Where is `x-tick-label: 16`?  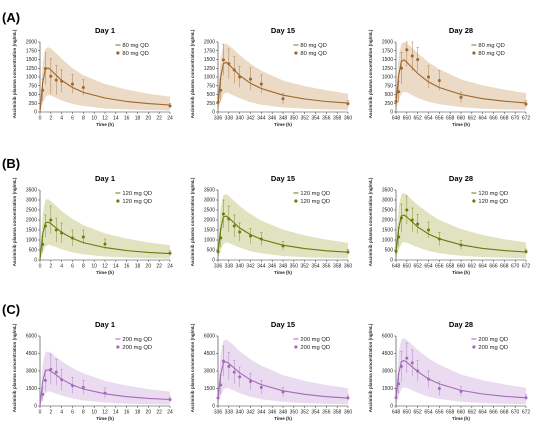
x-tick-label: 16 is located at coordinates (127, 413).